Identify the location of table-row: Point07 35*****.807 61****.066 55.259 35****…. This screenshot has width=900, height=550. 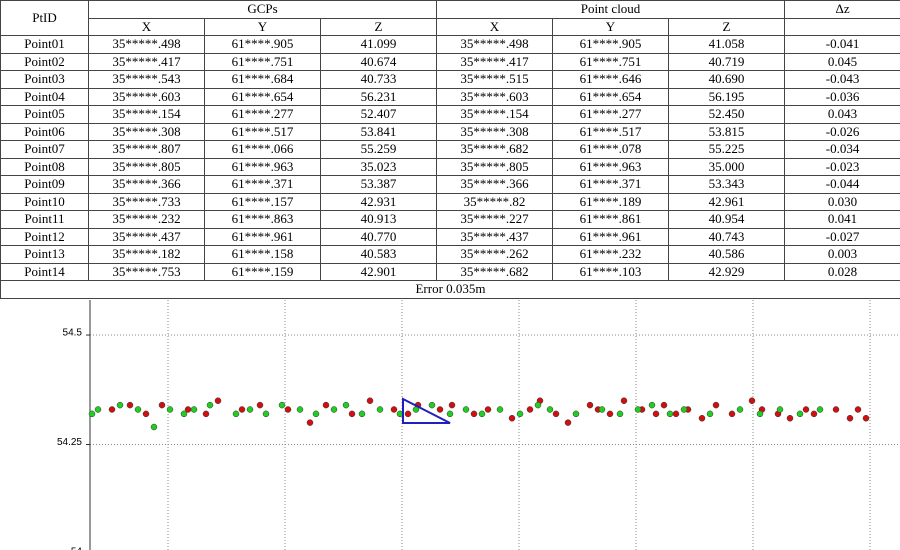
(450, 149).